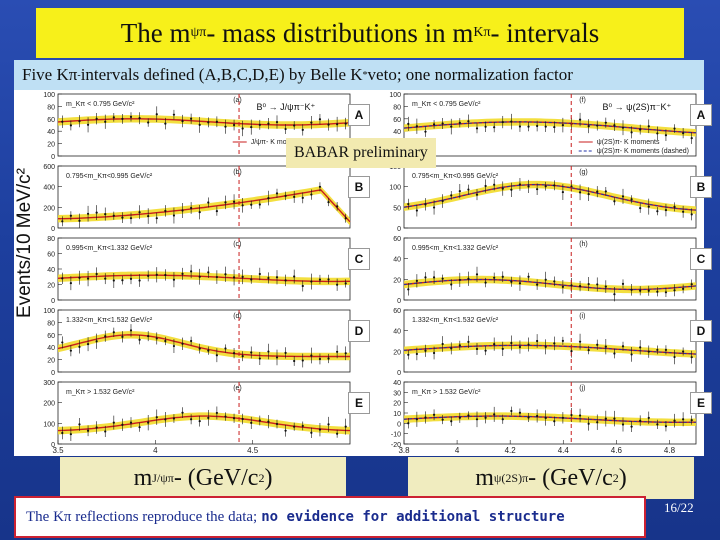 The width and height of the screenshot is (720, 540). What do you see at coordinates (446, 392) in the screenshot?
I see `interval-cut-label: m_Kπ > 1.532 GeV/c²` at bounding box center [446, 392].